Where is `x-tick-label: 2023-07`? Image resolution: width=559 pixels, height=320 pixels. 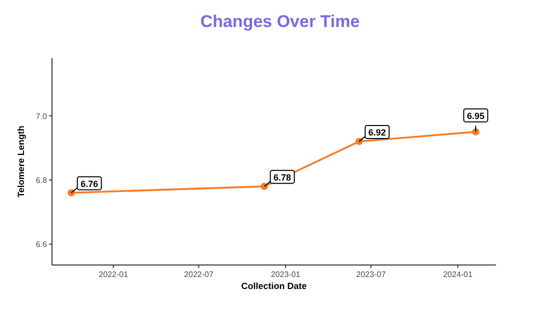 x-tick-label: 2023-07 is located at coordinates (371, 274).